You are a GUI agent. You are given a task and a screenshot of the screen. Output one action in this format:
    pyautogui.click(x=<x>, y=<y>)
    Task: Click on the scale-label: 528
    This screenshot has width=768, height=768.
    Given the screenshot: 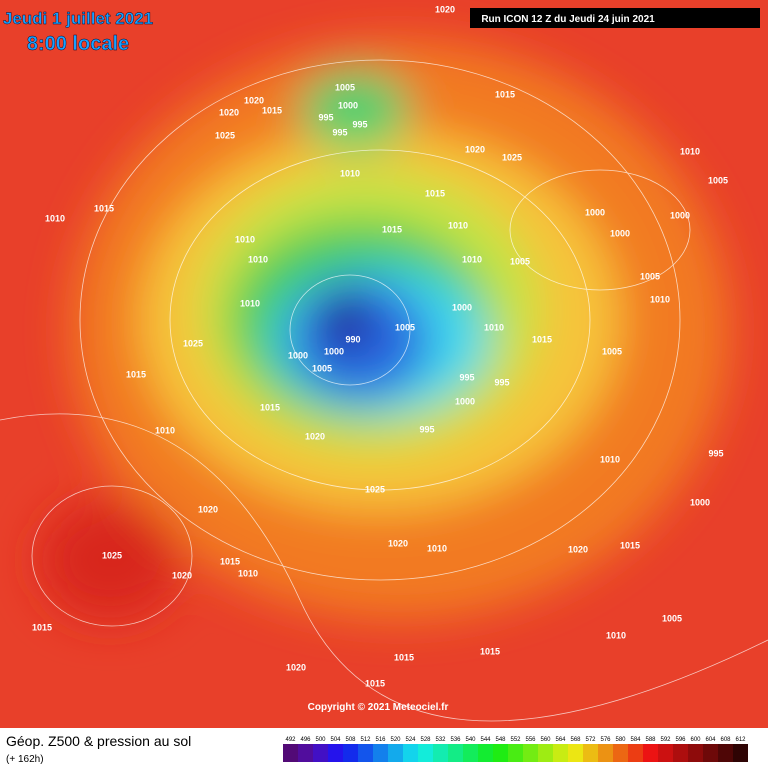 What is the action you would take?
    pyautogui.click(x=425, y=740)
    